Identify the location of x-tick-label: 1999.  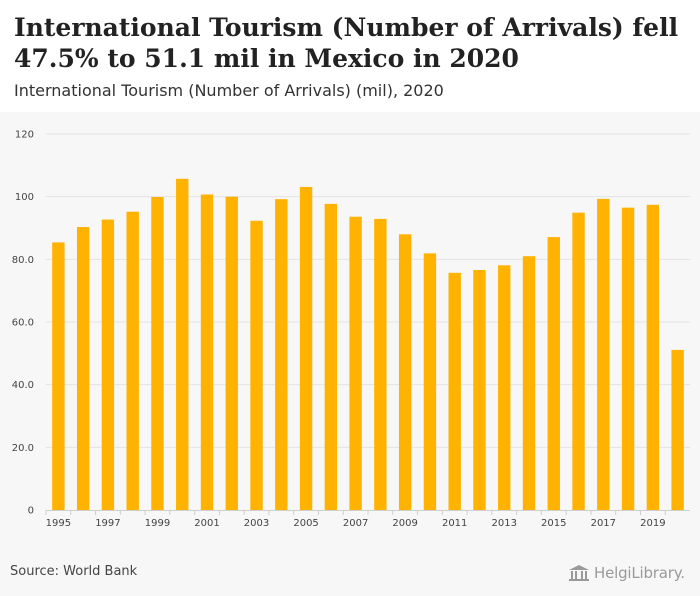
(157, 523).